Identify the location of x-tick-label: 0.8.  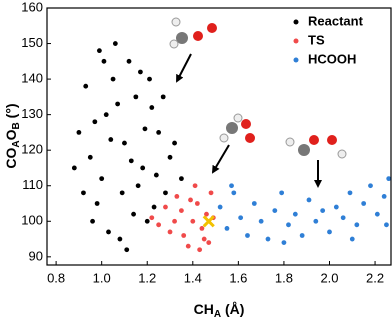
(56, 277).